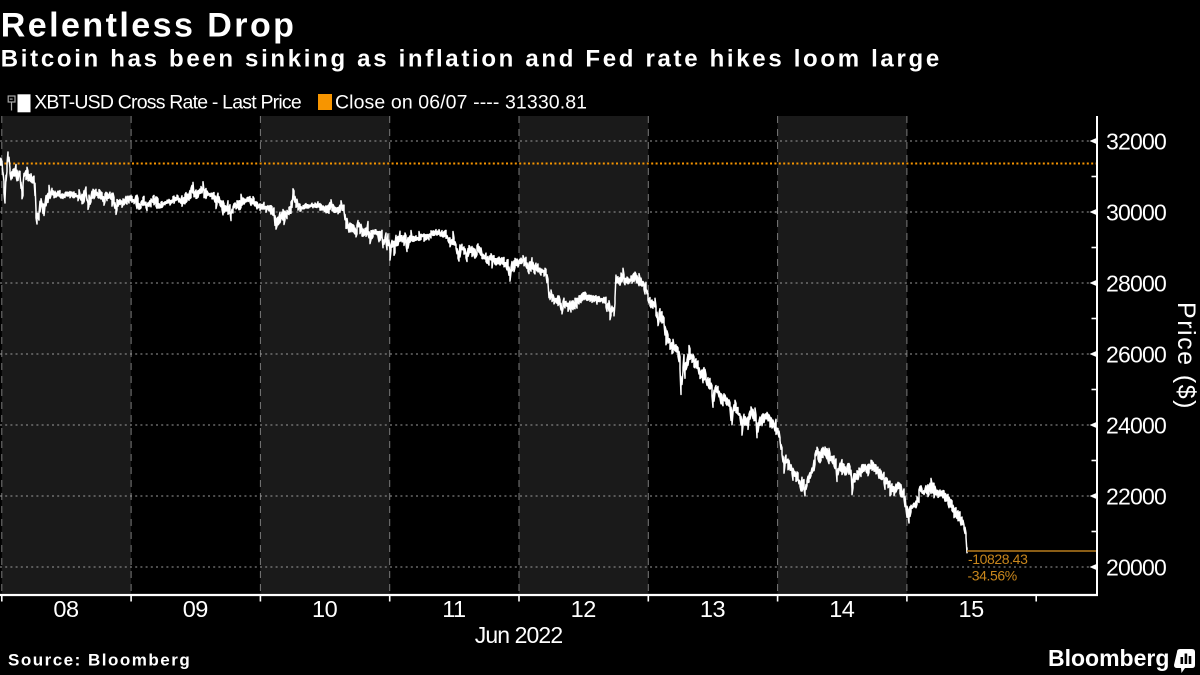  Describe the element at coordinates (1108, 658) in the screenshot. I see `svg-text: Bloomberg` at that location.